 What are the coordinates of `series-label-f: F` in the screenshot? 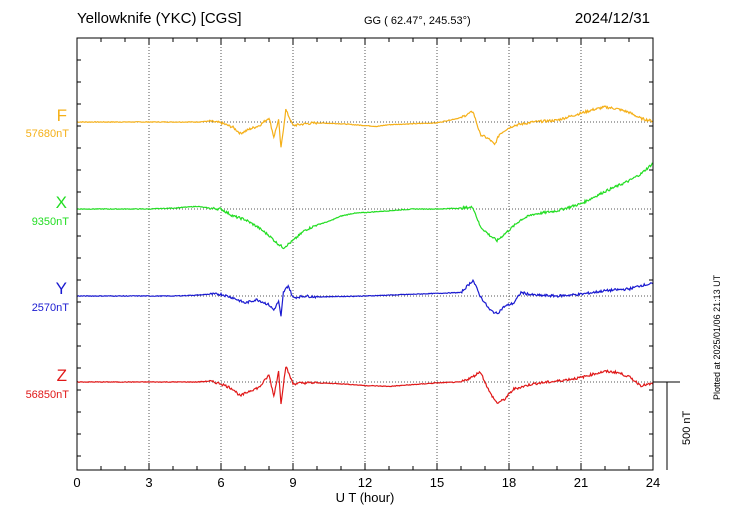 It's located at (61, 115).